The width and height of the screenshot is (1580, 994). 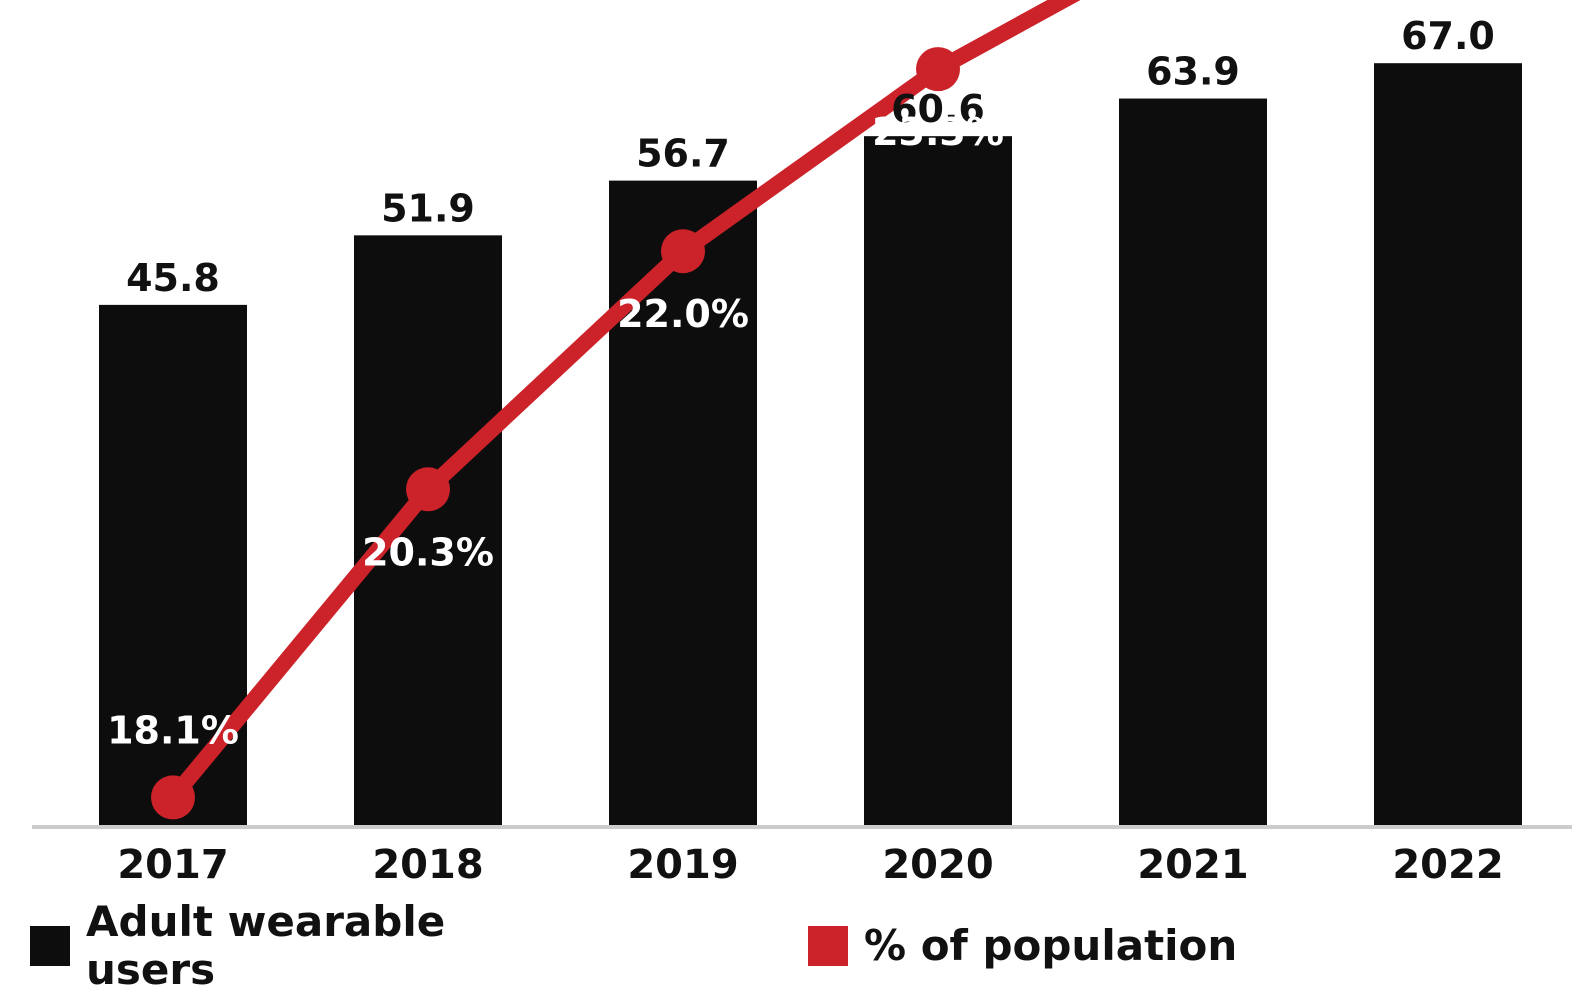 I want to click on legend-label-adult-wearable-users-line-2: users, so click(x=150, y=969).